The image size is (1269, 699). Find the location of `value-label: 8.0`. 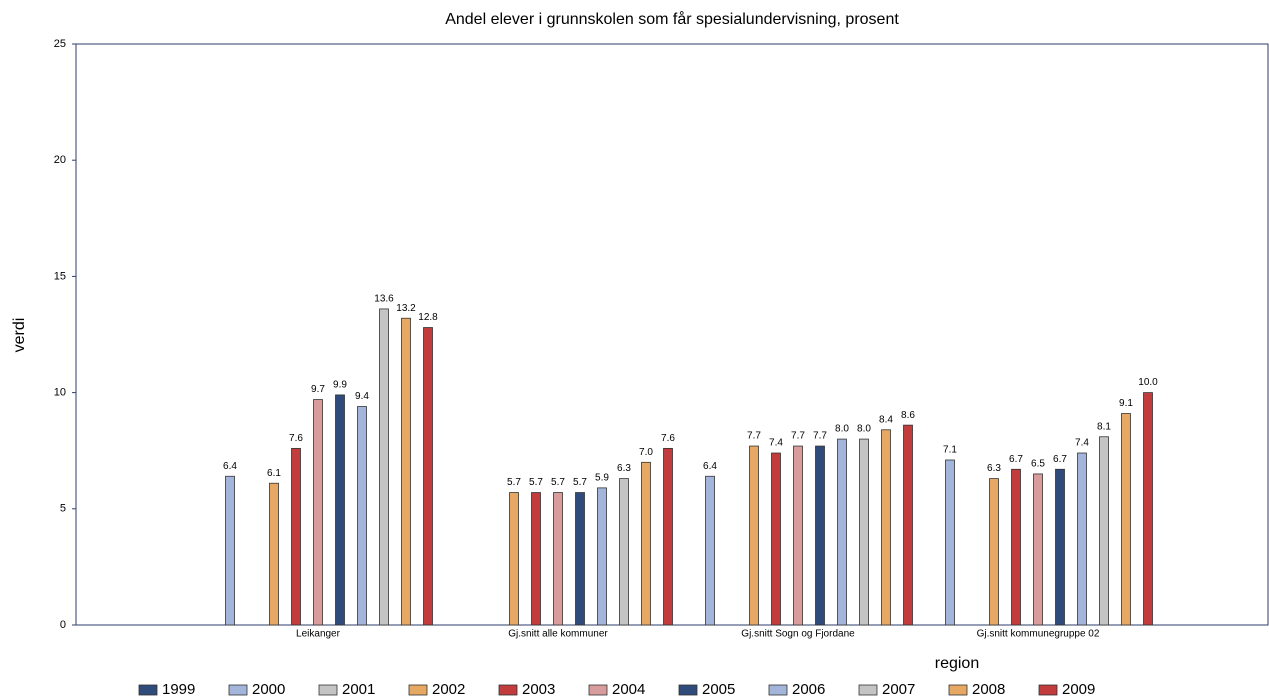

value-label: 8.0 is located at coordinates (864, 429).